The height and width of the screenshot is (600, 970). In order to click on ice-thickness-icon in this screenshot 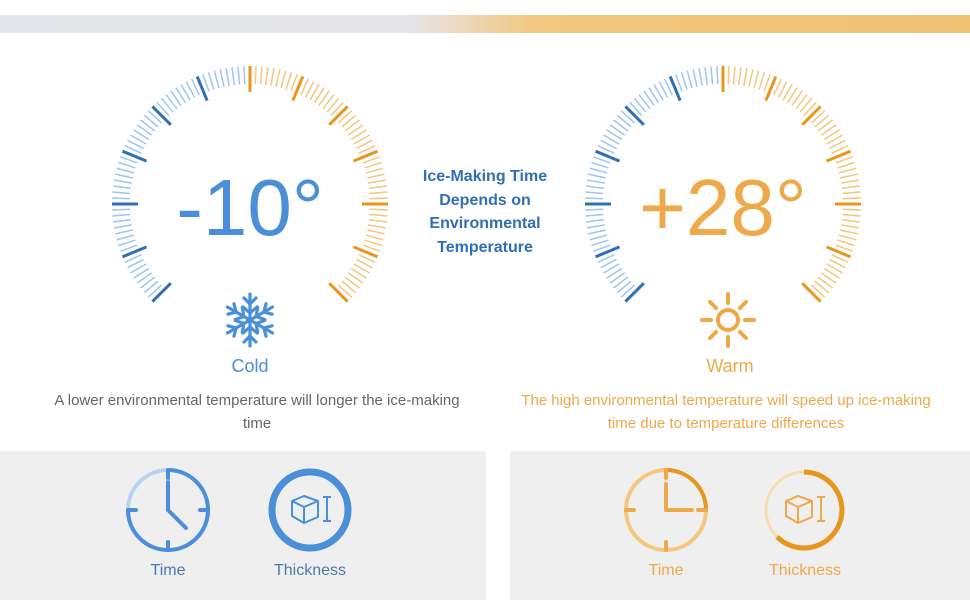, I will do `click(804, 510)`.